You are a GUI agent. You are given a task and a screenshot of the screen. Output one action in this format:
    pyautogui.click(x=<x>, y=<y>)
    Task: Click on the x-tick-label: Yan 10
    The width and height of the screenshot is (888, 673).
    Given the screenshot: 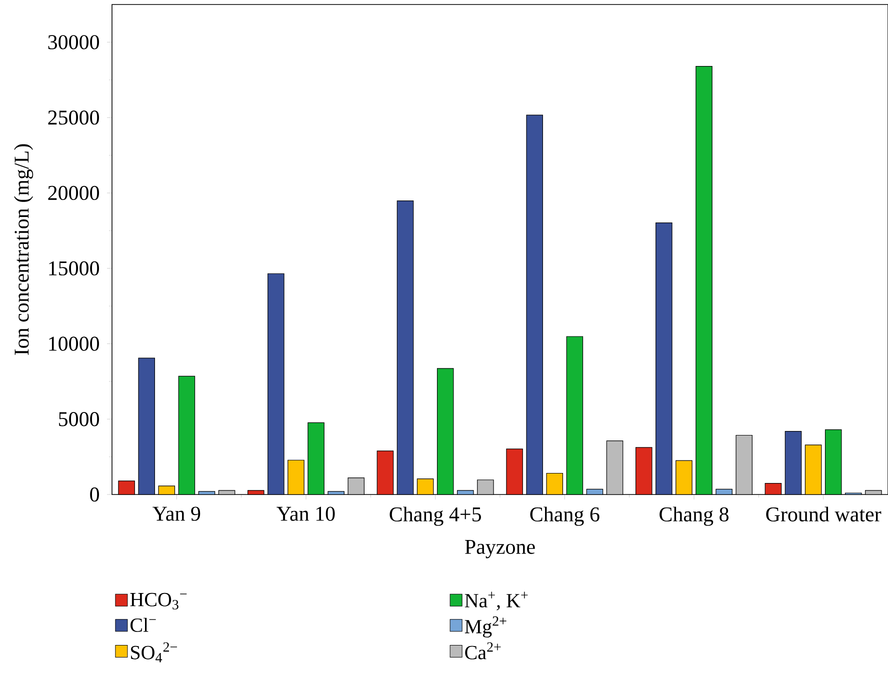 What is the action you would take?
    pyautogui.click(x=305, y=513)
    